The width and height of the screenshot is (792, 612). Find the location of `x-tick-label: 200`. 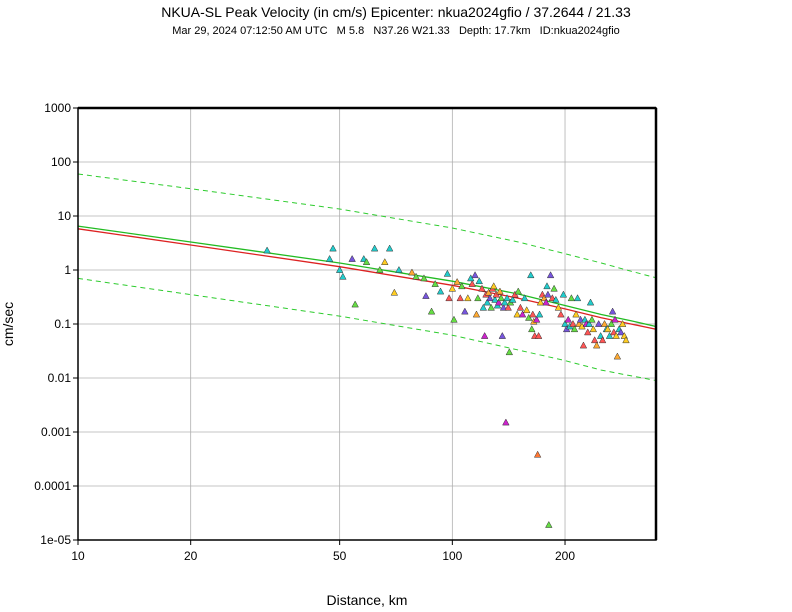

x-tick-label: 200 is located at coordinates (565, 556).